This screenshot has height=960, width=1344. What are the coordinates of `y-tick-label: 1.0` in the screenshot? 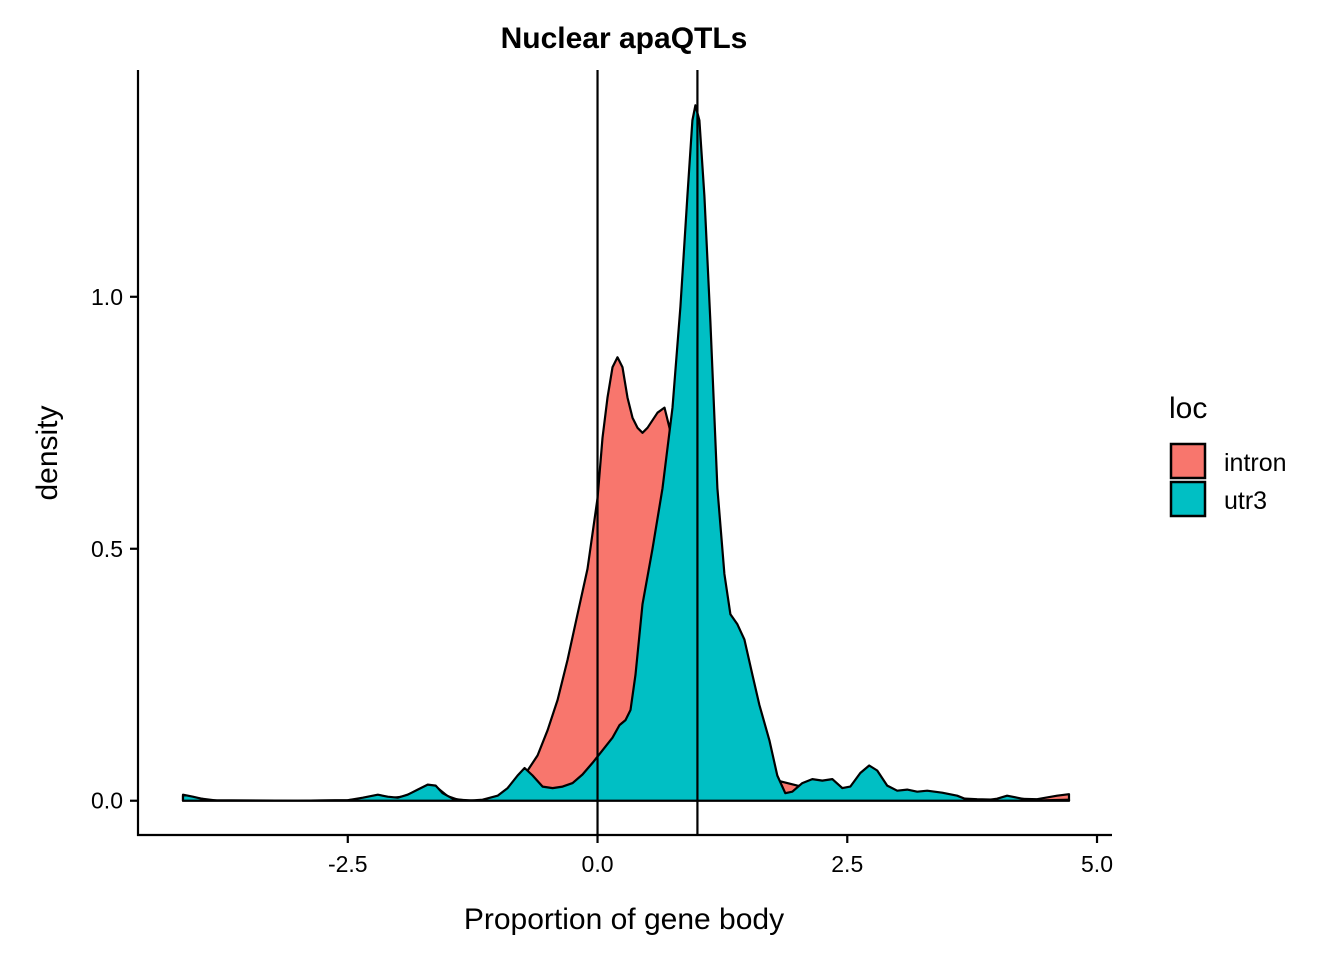 It's located at (107, 297).